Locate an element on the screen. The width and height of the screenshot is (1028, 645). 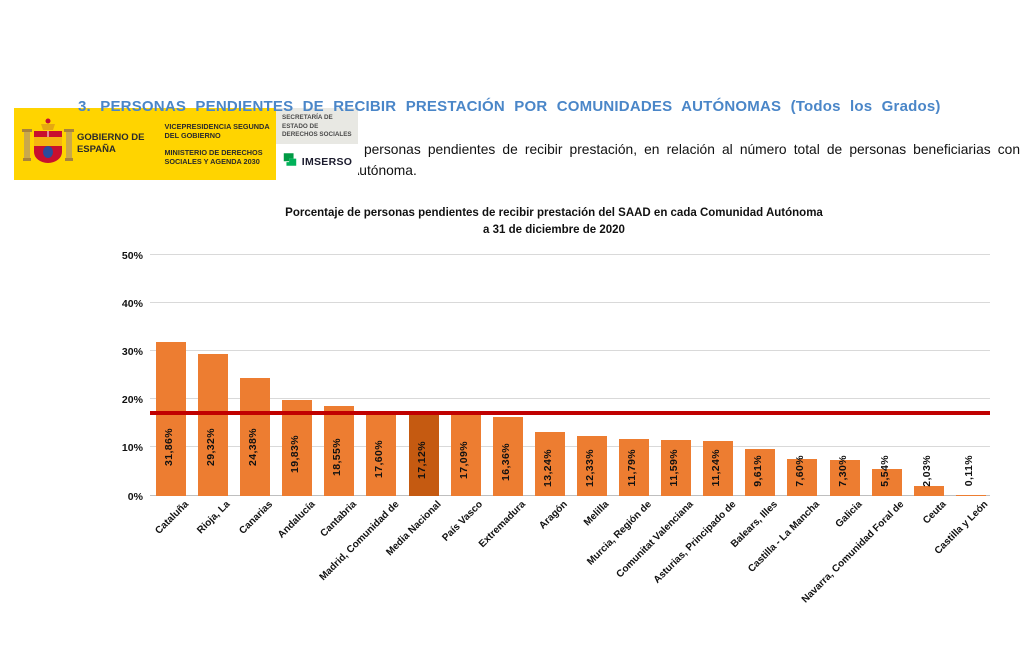
bar-Galicia is located at coordinates (844, 478).